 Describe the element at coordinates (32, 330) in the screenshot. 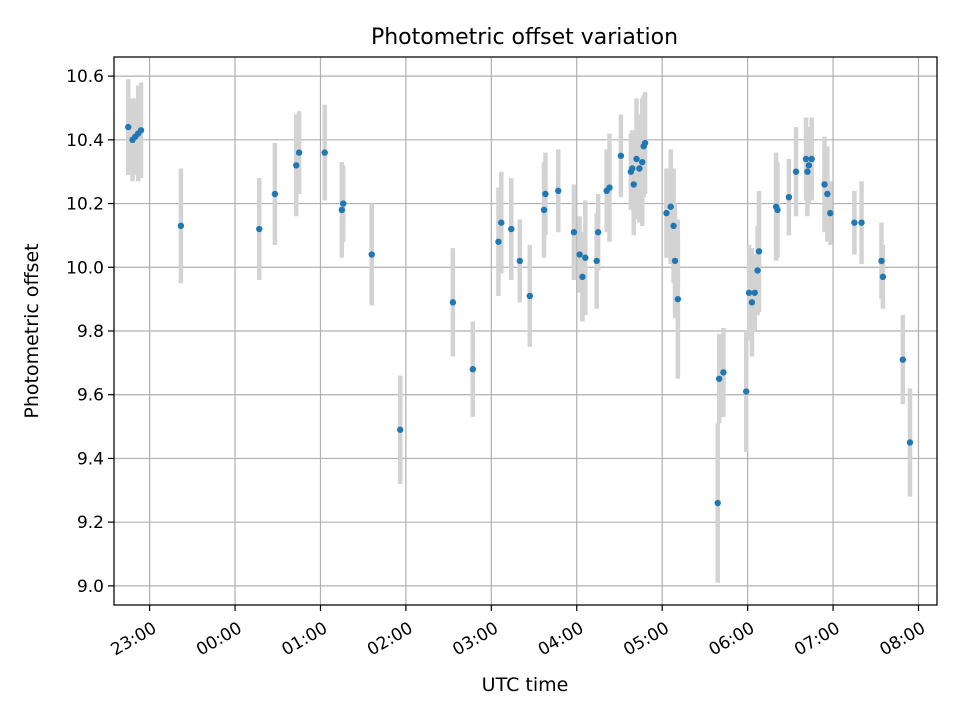

I see `y-axis-label: Photometric offset` at that location.